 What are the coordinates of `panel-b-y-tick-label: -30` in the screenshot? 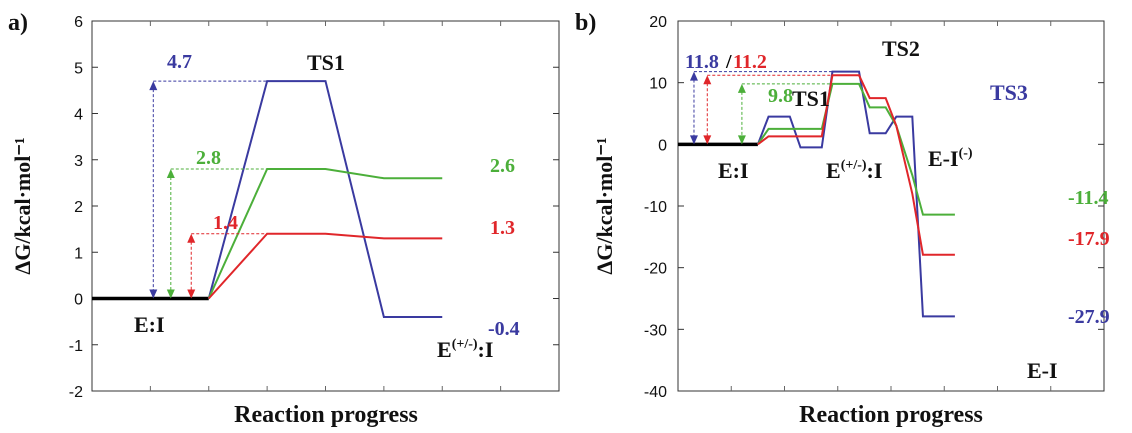 It's located at (655, 330).